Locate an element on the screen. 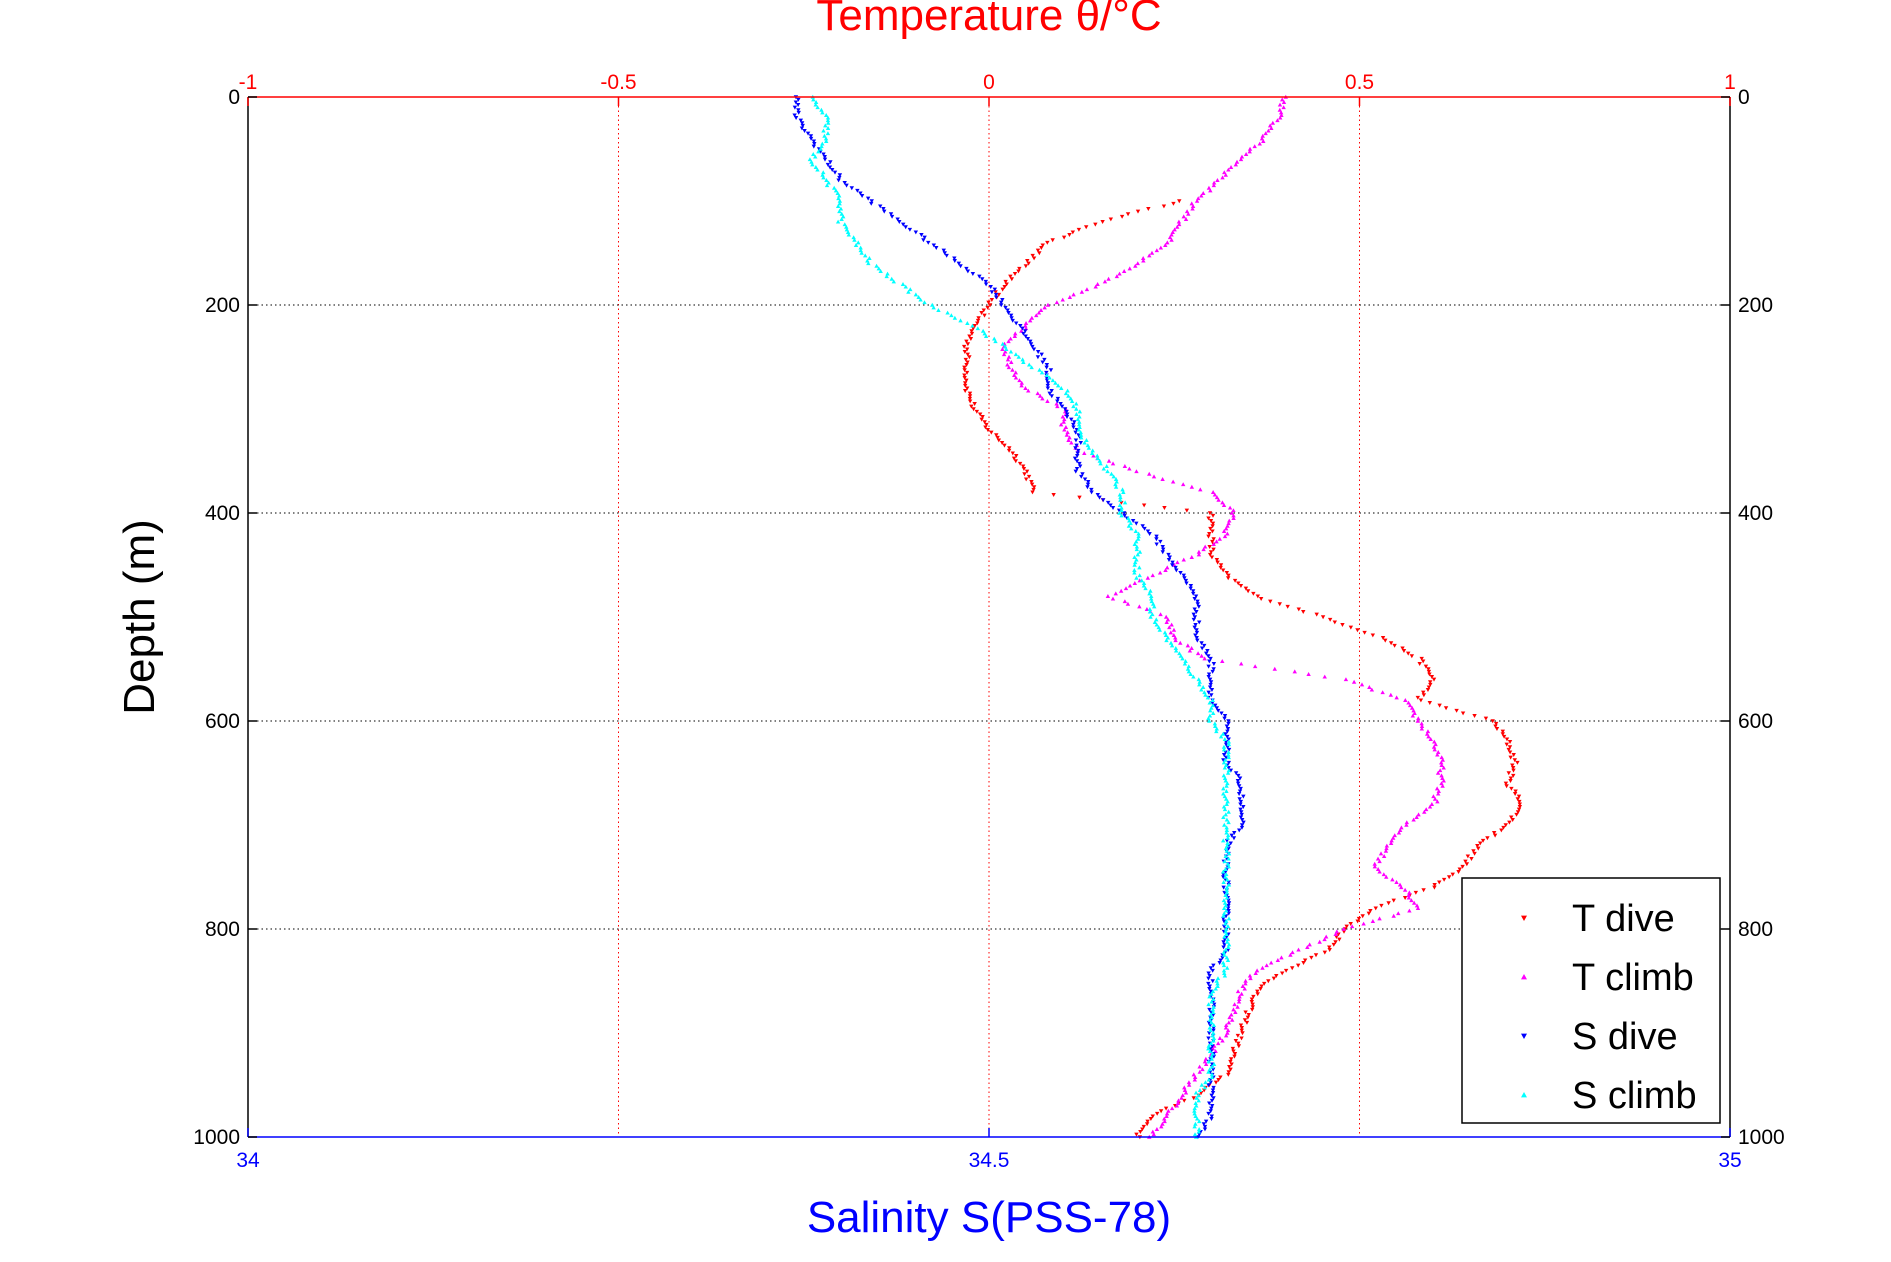 This screenshot has height=1262, width=1891. top-axis-tick-label: 0 is located at coordinates (989, 82).